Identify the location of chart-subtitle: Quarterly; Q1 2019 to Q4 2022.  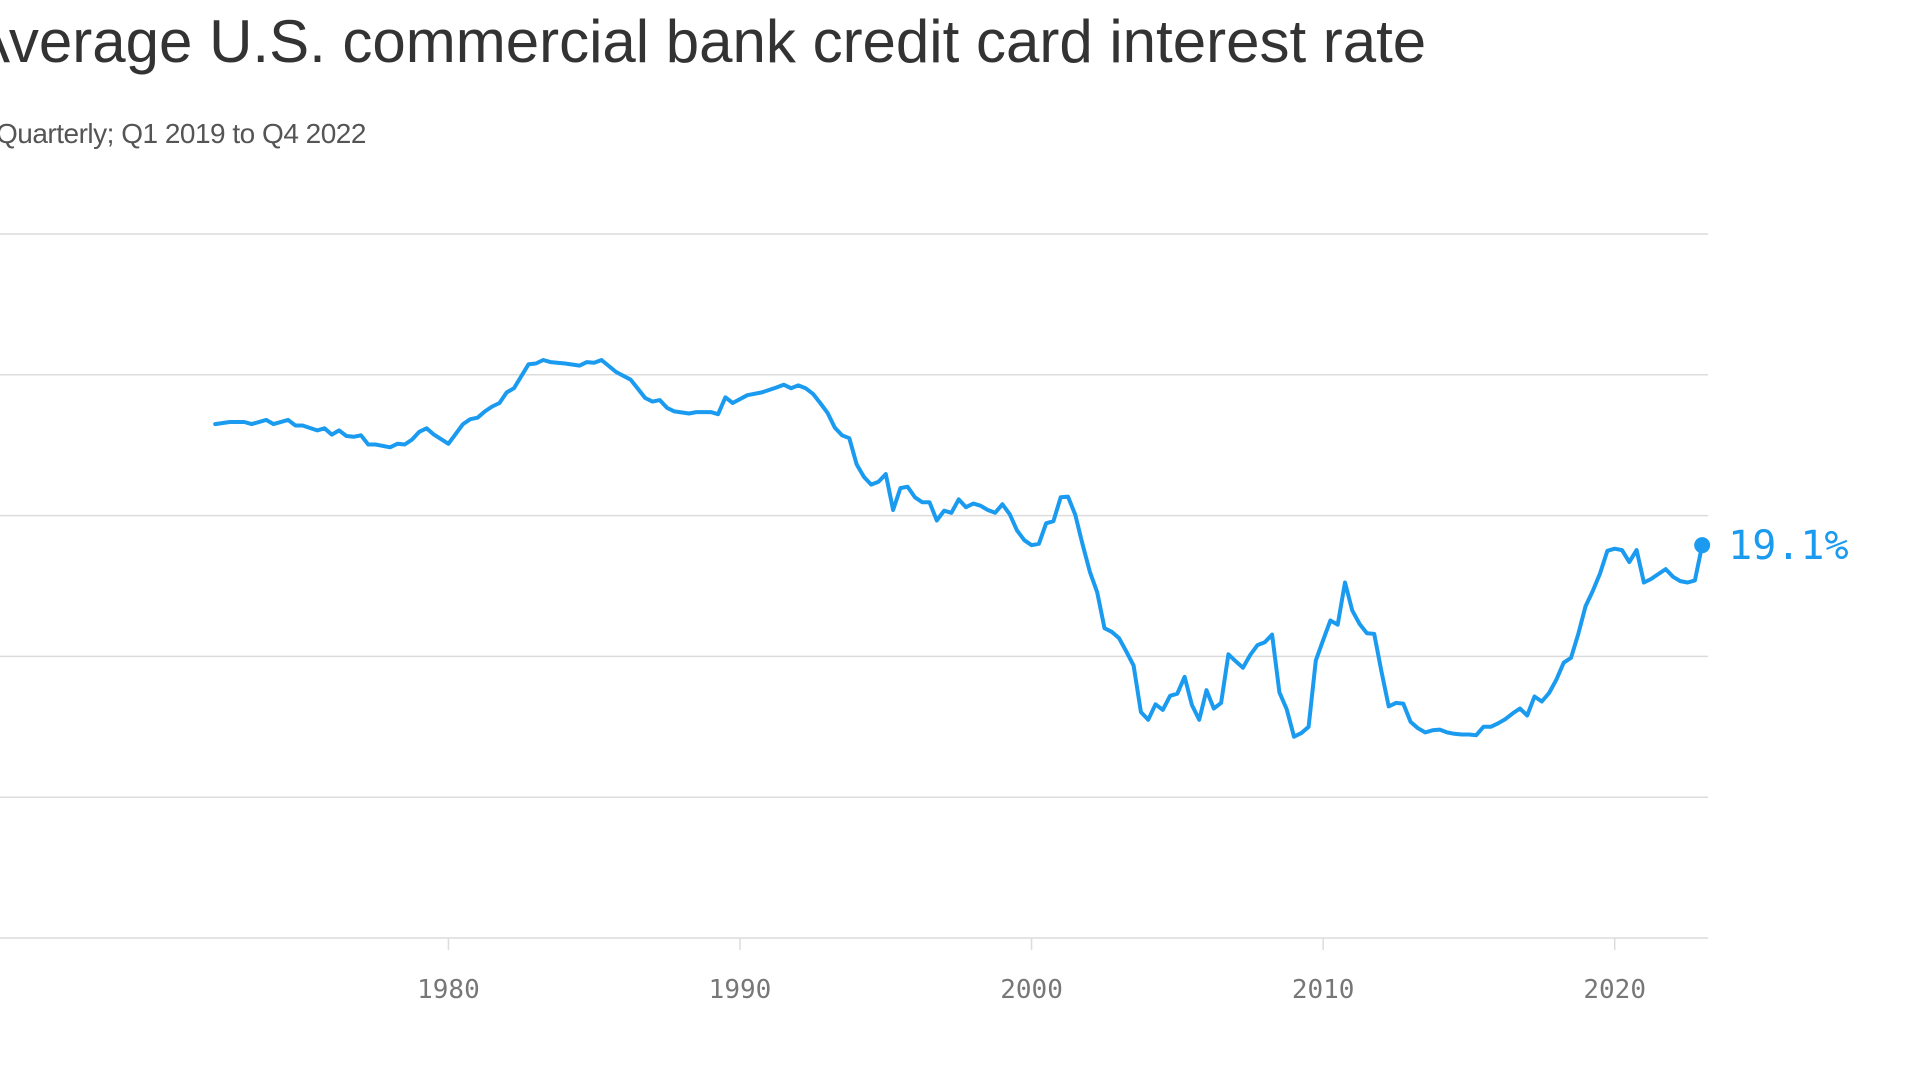
(183, 133).